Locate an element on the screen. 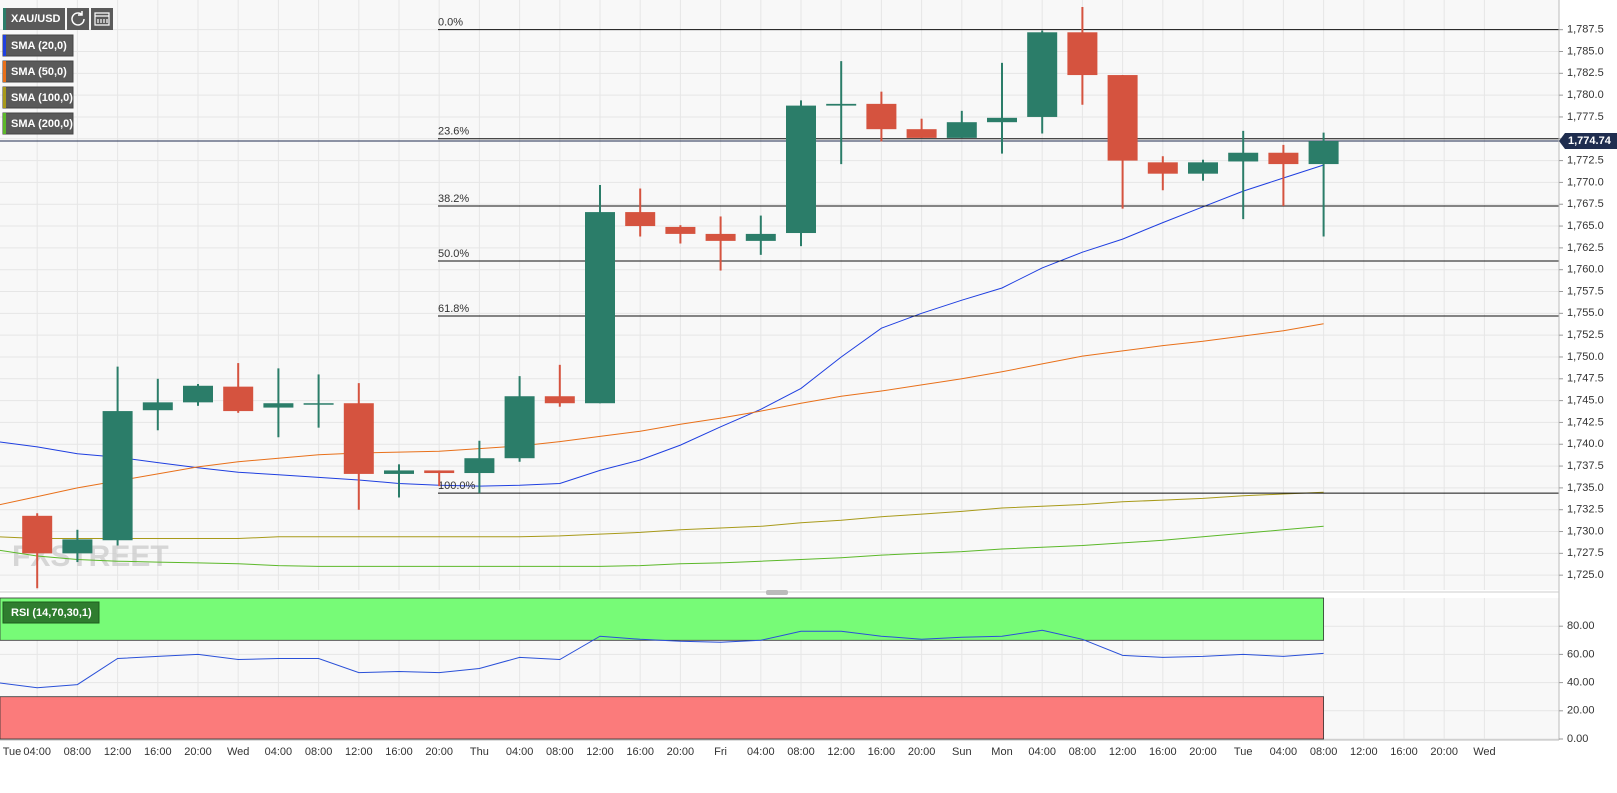 The height and width of the screenshot is (793, 1617). fib-label: 38.2% is located at coordinates (453, 199).